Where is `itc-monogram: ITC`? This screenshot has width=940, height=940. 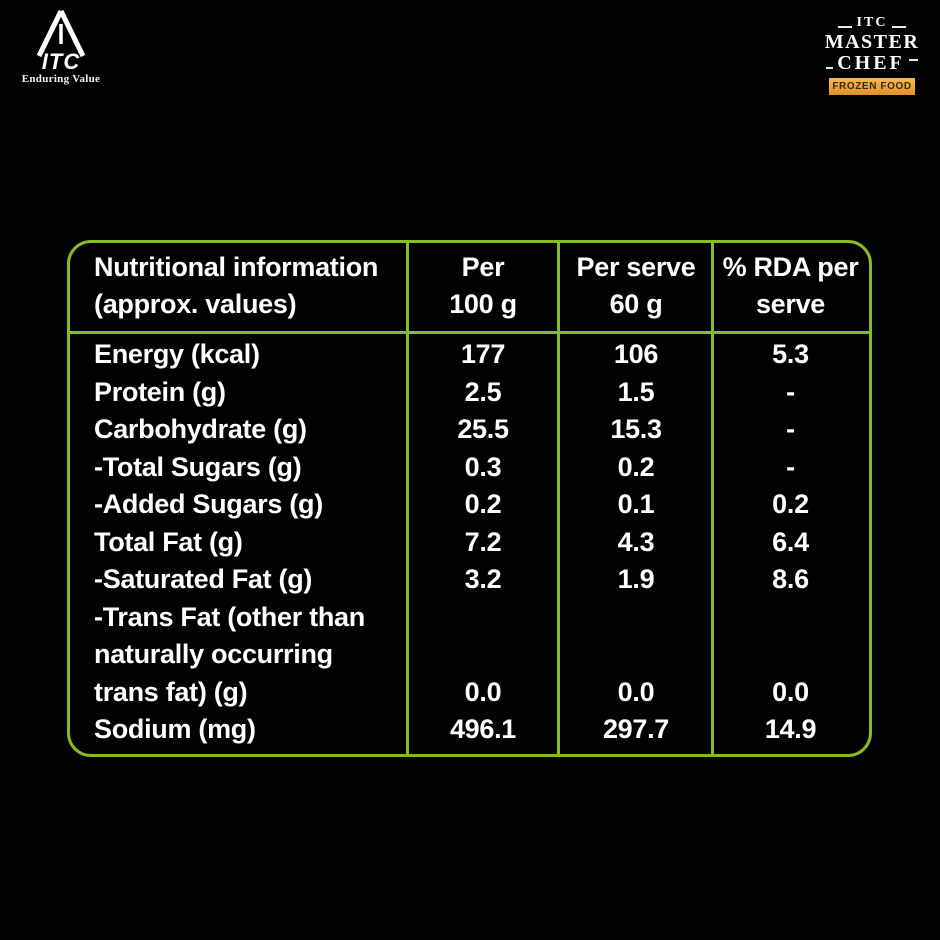
itc-monogram: ITC is located at coordinates (61, 60).